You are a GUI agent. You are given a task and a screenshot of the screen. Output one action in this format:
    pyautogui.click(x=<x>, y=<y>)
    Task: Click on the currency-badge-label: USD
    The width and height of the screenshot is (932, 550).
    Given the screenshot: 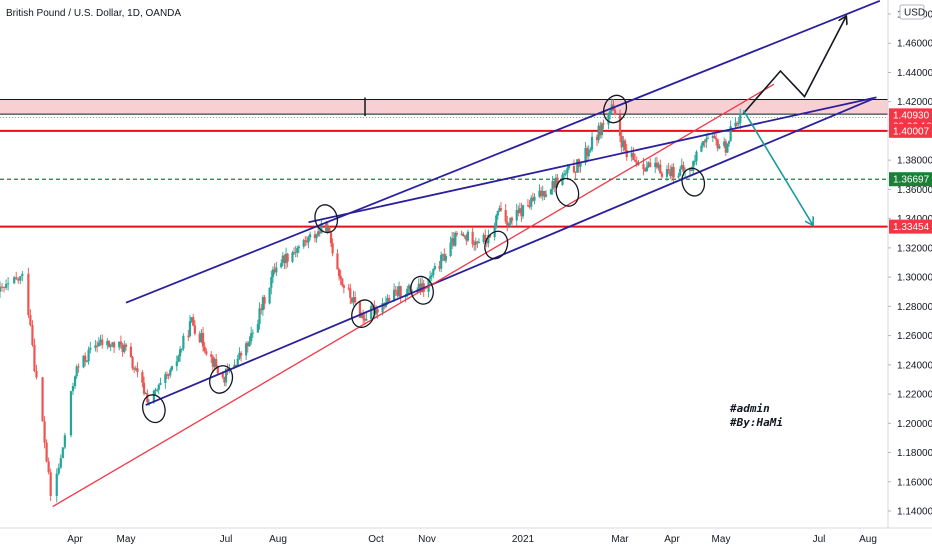 What is the action you would take?
    pyautogui.click(x=914, y=13)
    